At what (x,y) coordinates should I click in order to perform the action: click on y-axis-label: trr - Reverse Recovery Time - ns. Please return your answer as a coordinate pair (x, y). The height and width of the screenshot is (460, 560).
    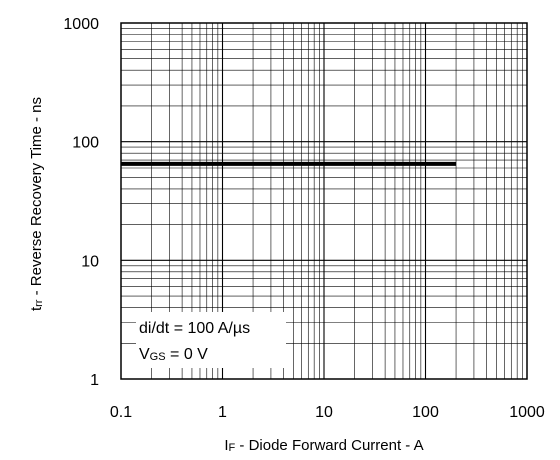
    Looking at the image, I should click on (36, 204).